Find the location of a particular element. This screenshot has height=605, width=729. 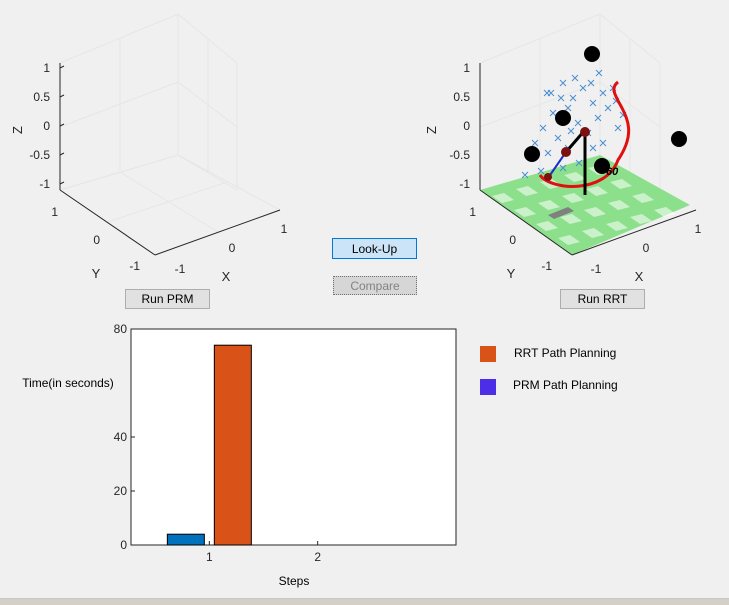

legend-label-rrt: RRT Path Planning is located at coordinates (565, 353).